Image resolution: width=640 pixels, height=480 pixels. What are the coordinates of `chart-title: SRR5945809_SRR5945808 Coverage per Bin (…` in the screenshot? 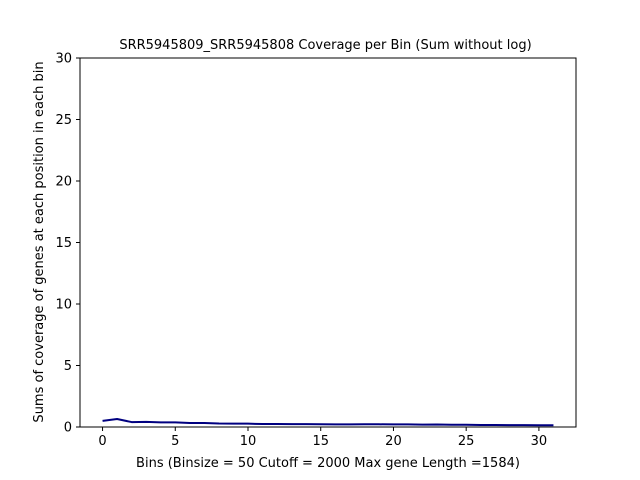 It's located at (325, 45).